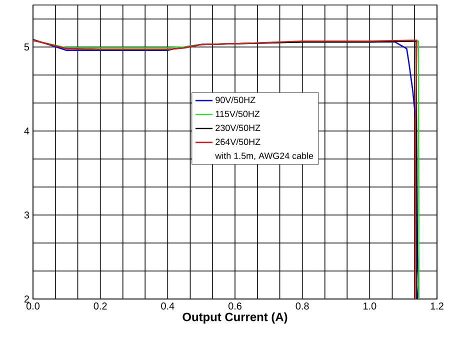 This screenshot has width=463, height=348. I want to click on x-tick-label: 0.4, so click(167, 306).